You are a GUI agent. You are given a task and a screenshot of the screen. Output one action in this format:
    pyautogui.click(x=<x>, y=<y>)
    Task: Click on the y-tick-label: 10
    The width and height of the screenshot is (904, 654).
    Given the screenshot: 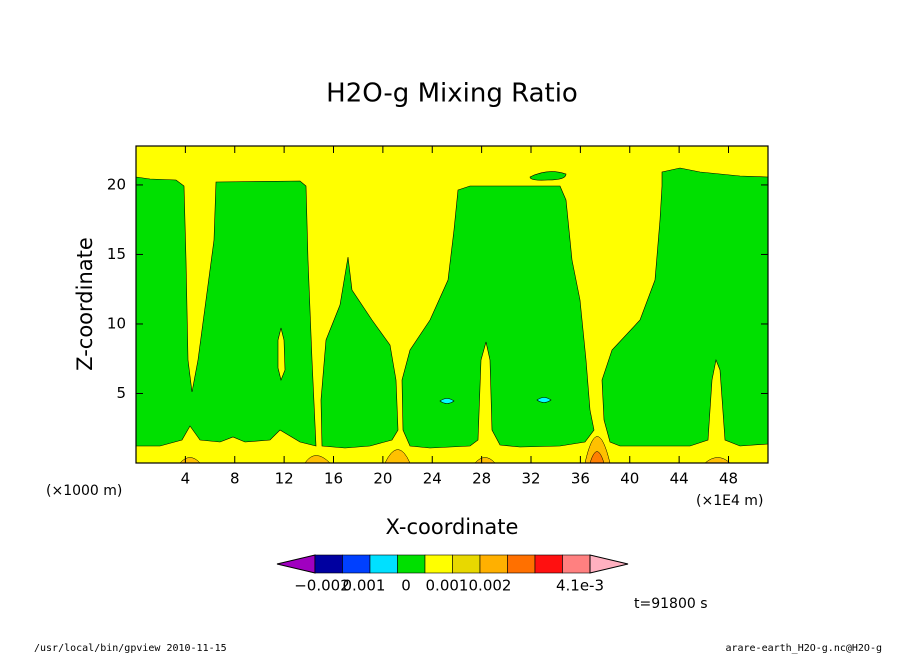 What is the action you would take?
    pyautogui.click(x=116, y=323)
    